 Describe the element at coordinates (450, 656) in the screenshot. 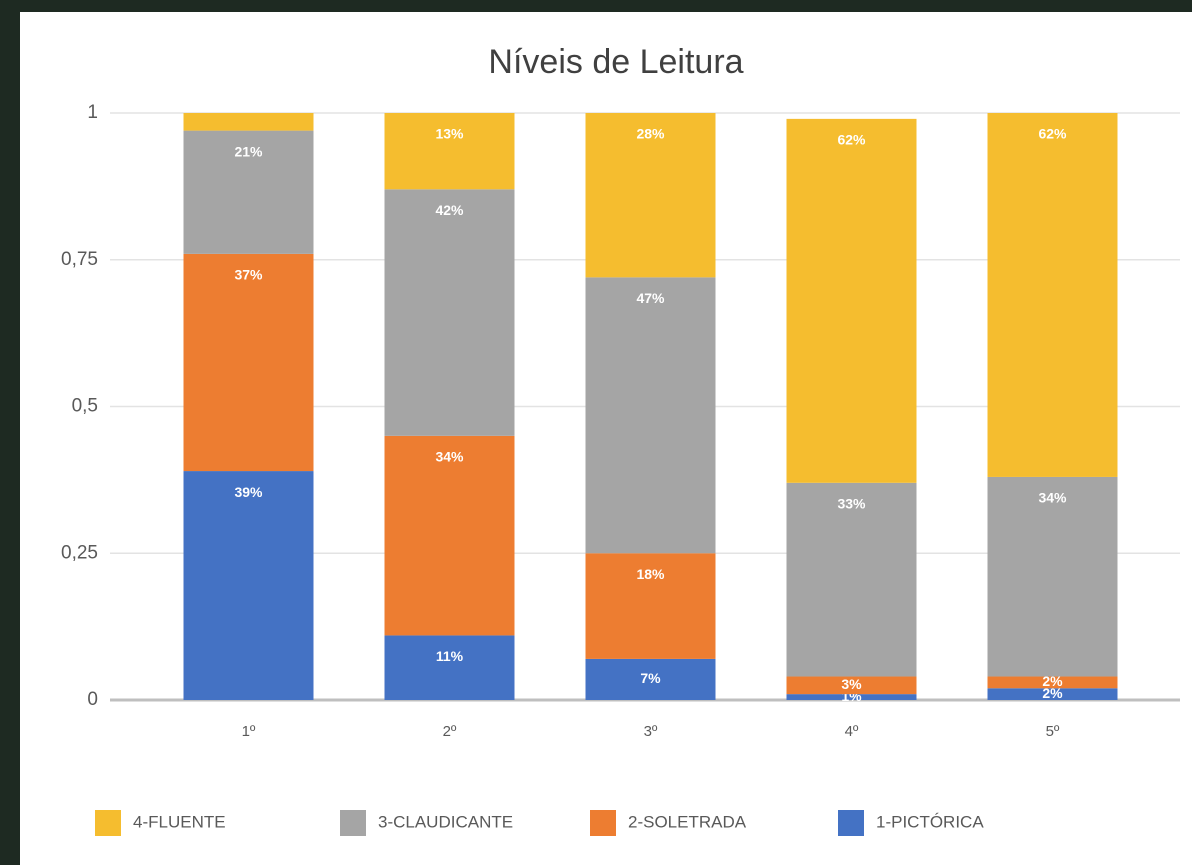

I see `data-label: 11%` at that location.